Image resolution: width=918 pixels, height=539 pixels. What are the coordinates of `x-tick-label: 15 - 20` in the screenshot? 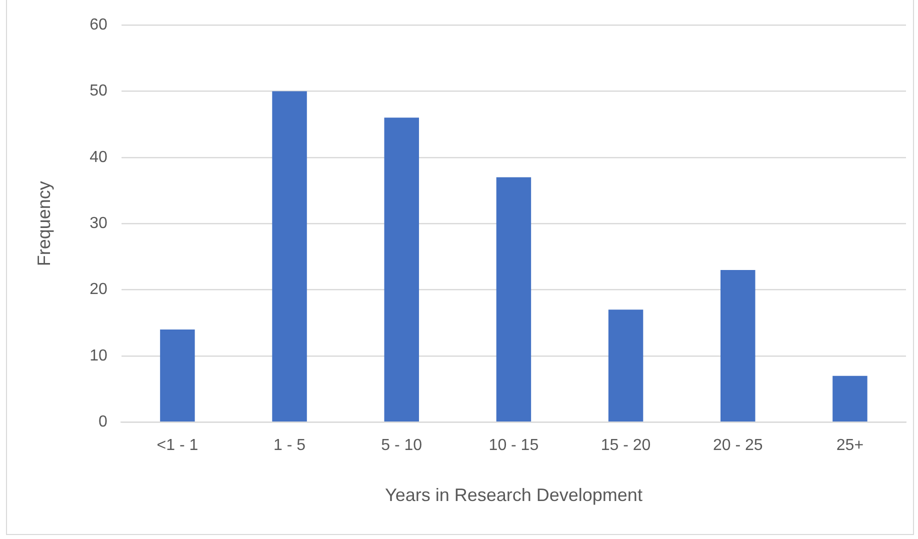 It's located at (625, 445).